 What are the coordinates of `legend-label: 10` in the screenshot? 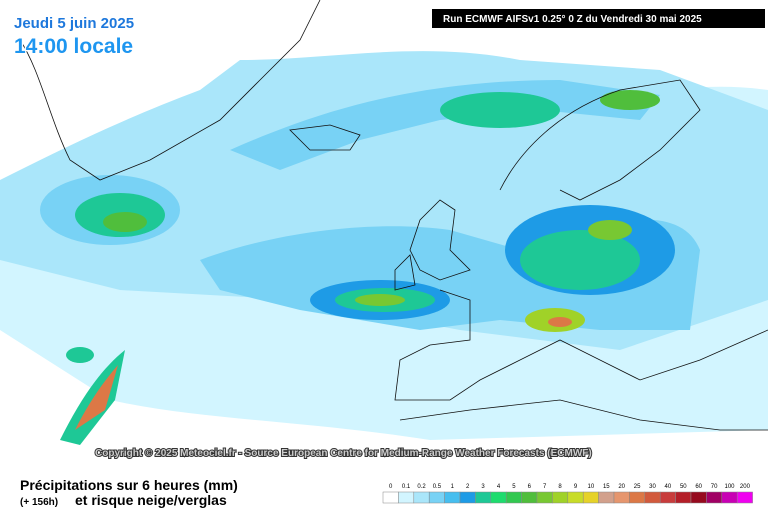 It's located at (591, 487).